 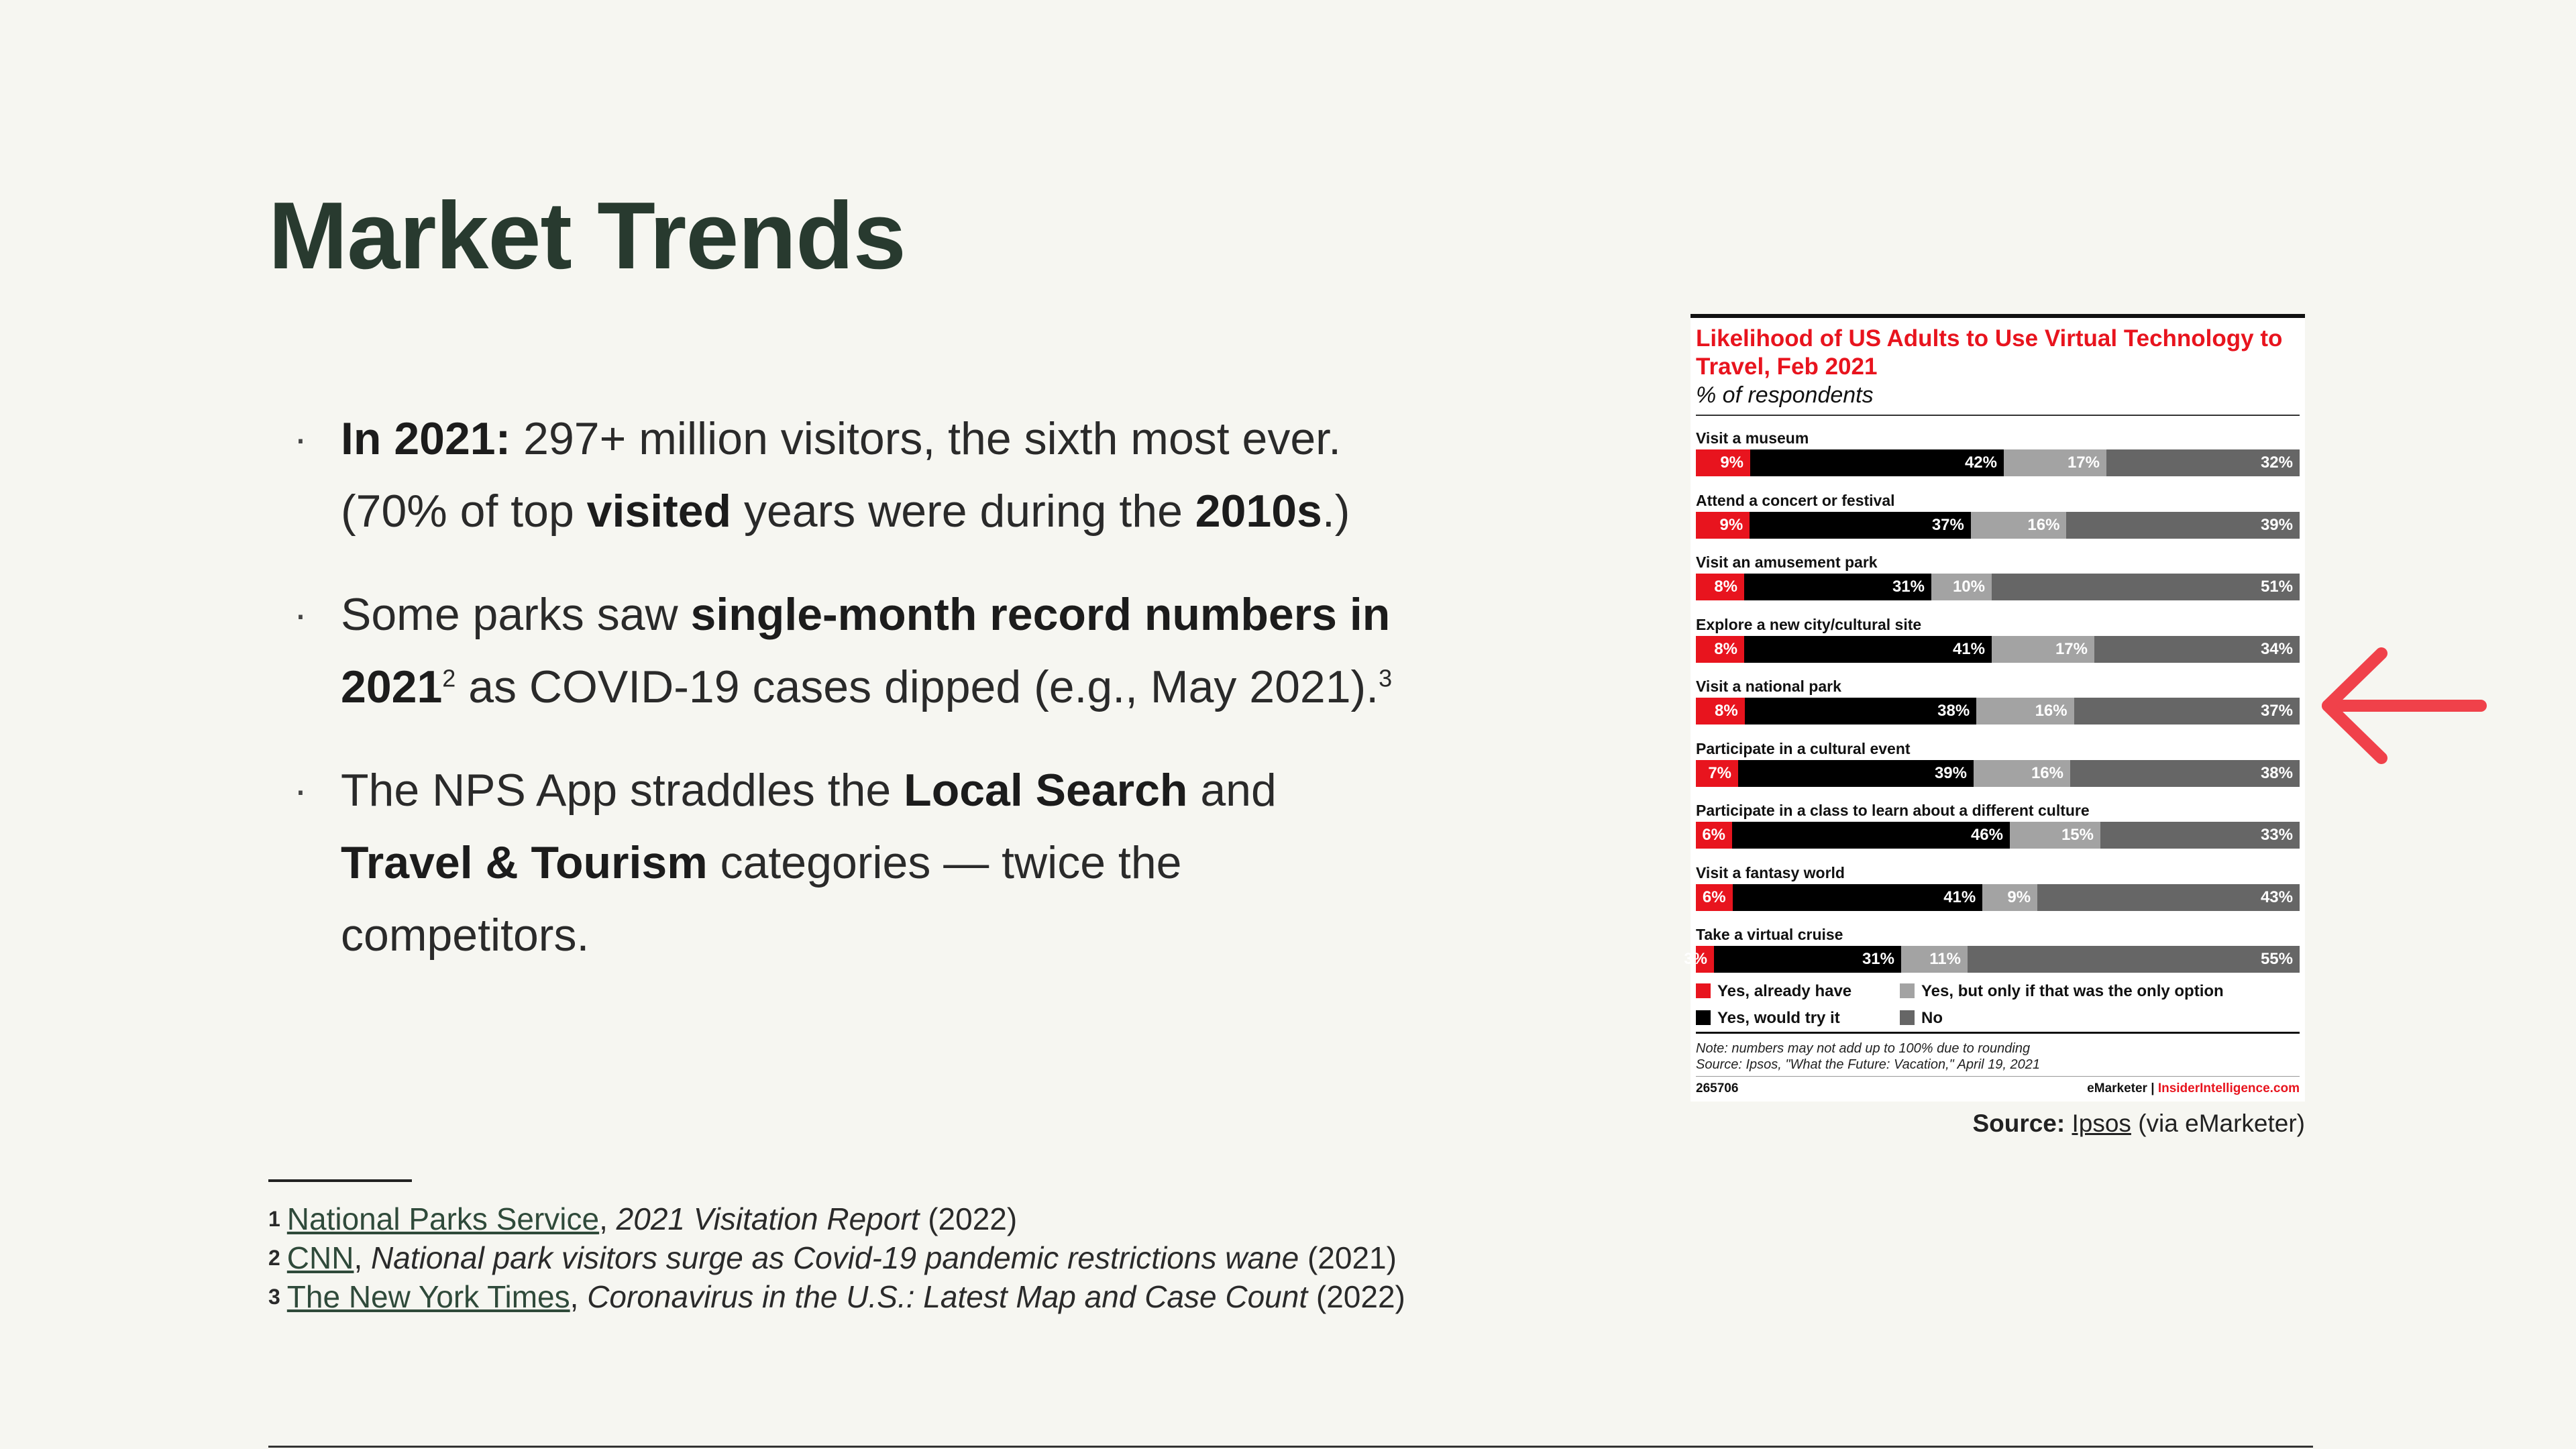 What do you see at coordinates (320, 1257) in the screenshot?
I see `footnote-link: CNN` at bounding box center [320, 1257].